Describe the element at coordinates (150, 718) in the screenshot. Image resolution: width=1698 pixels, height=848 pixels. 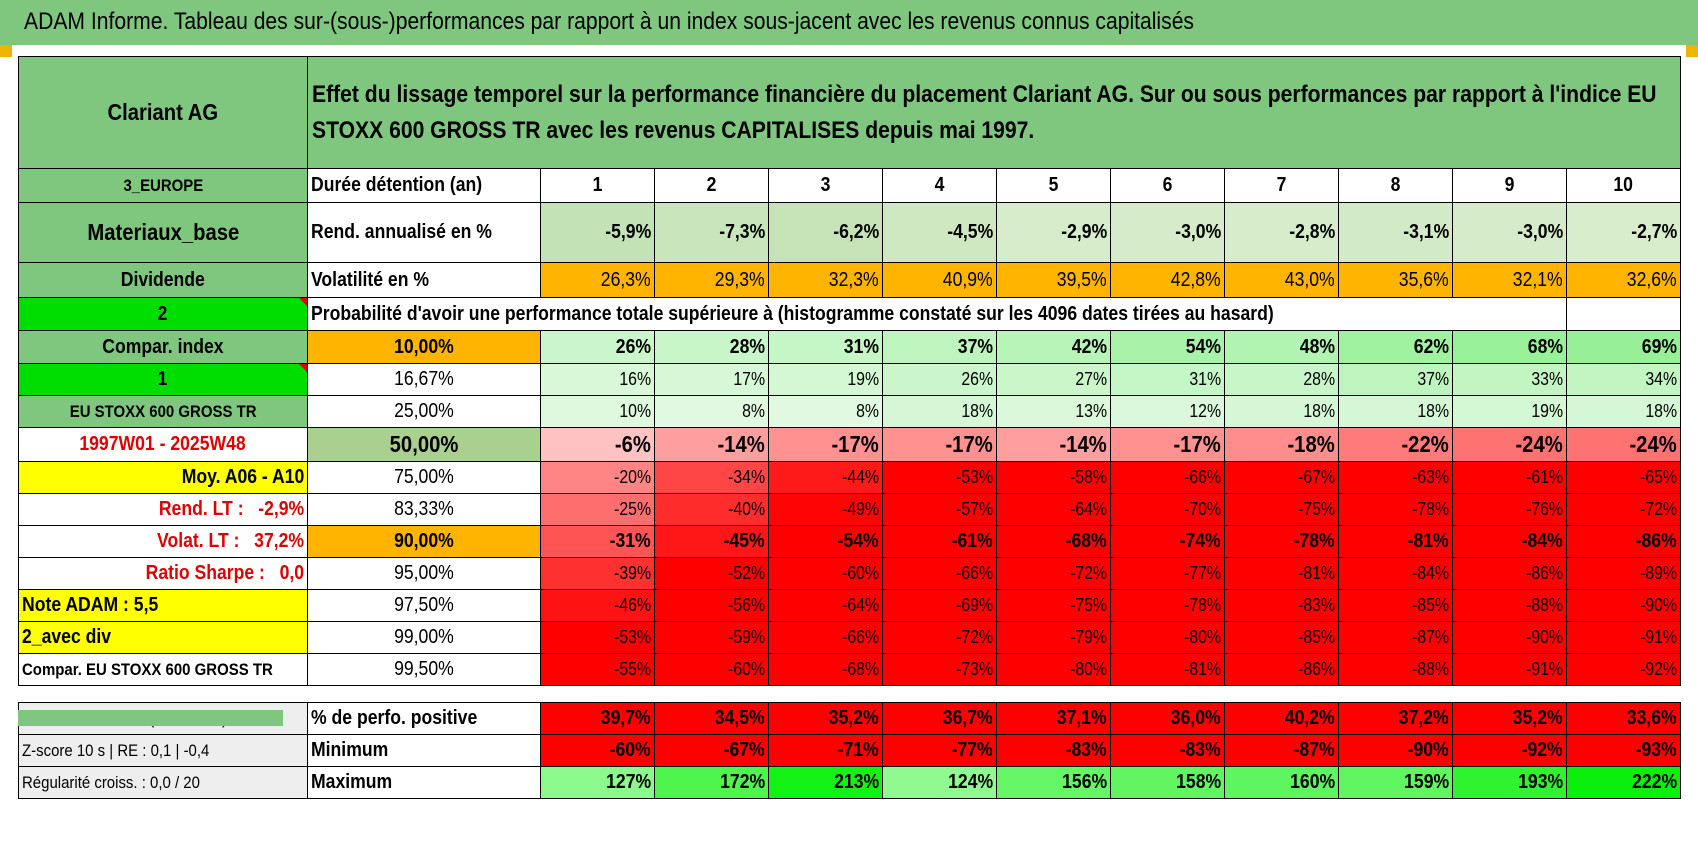
I see `separator-bar` at that location.